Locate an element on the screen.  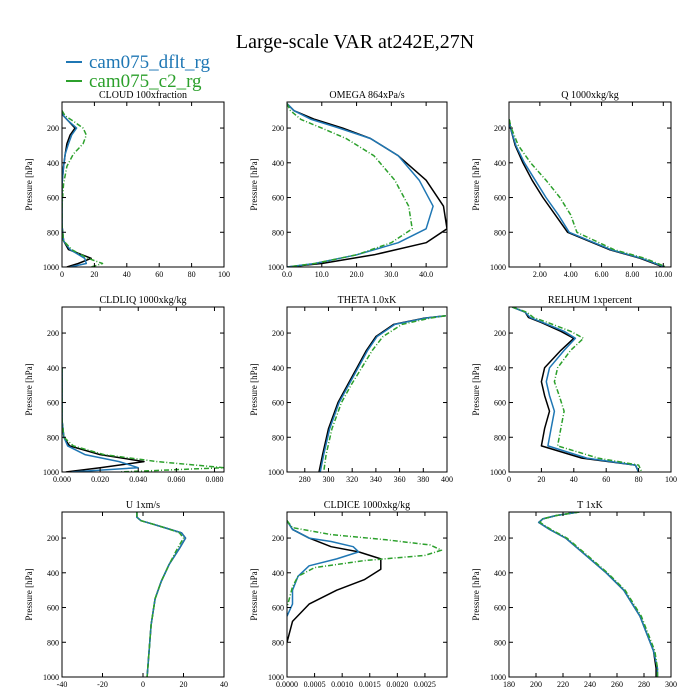
x-tick-label: 180 is located at coordinates (509, 684).